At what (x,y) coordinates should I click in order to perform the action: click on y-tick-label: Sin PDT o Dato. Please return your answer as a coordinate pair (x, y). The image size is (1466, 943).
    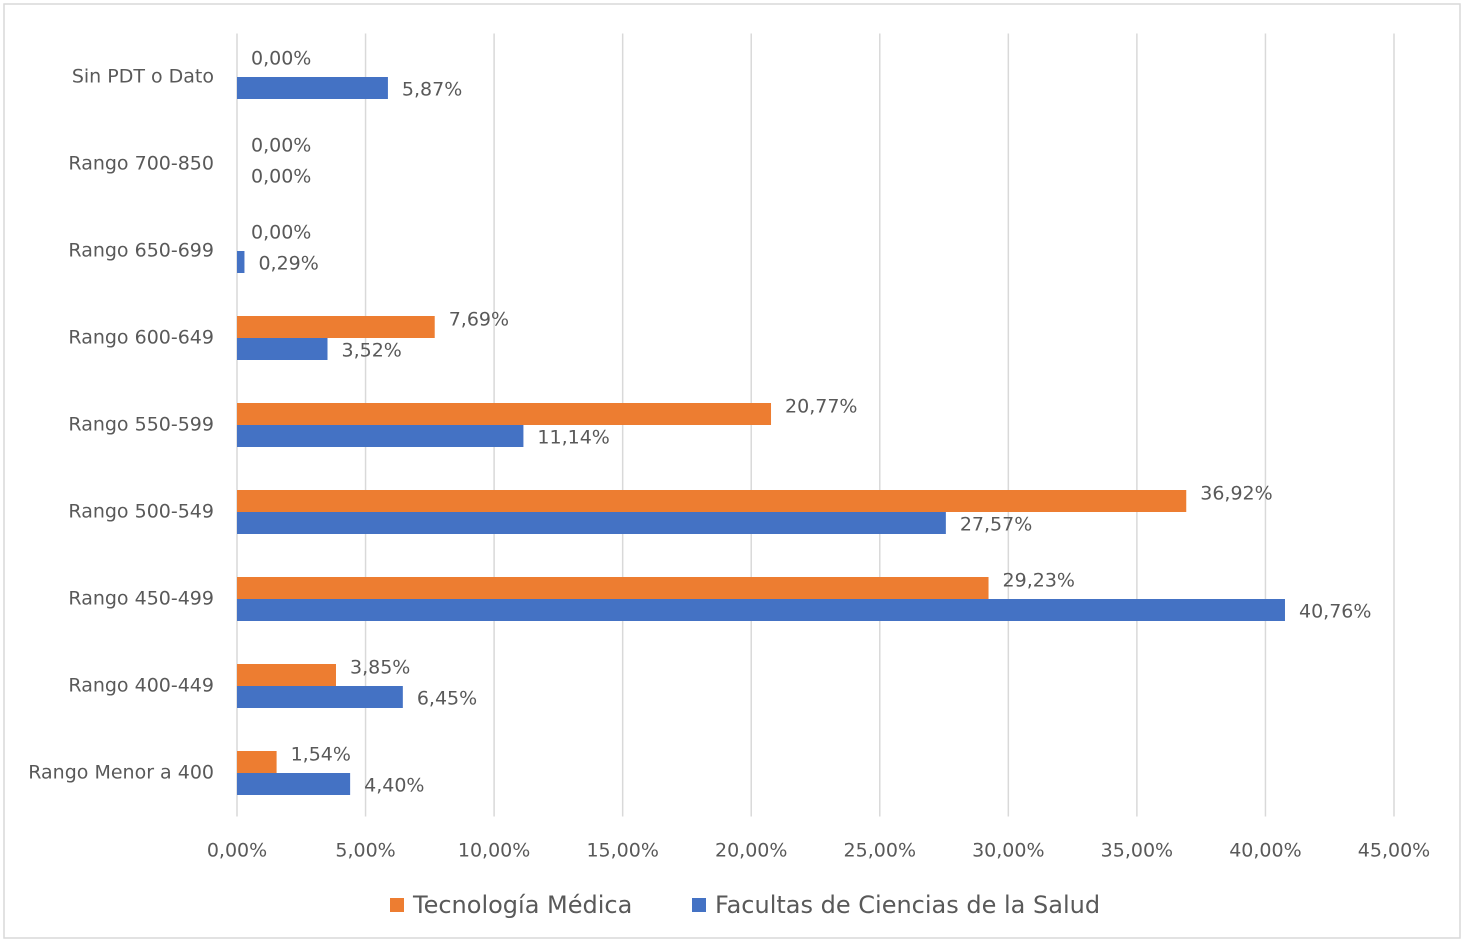
    Looking at the image, I should click on (143, 77).